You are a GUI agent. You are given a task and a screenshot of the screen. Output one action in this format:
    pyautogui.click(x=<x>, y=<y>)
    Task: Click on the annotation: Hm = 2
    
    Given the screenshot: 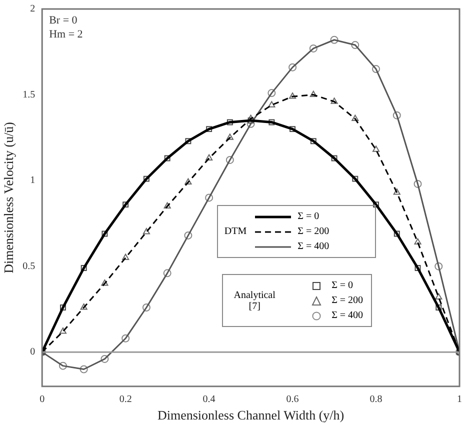 What is the action you would take?
    pyautogui.click(x=66, y=34)
    